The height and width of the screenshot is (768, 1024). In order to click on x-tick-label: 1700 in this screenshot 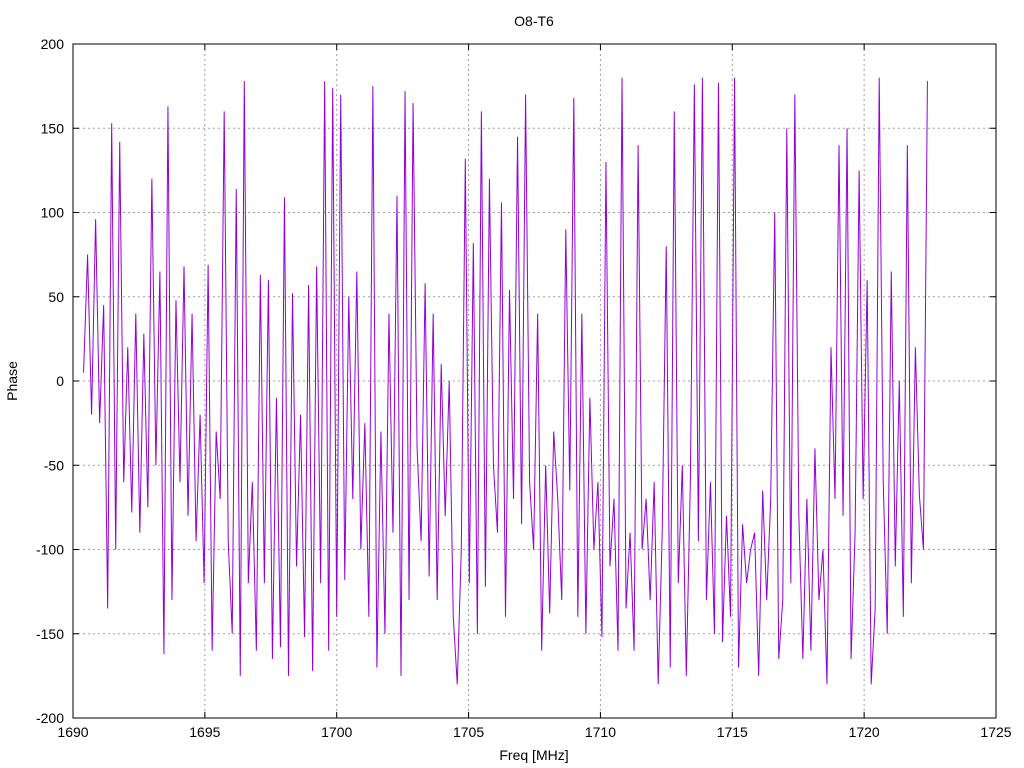, I will do `click(336, 732)`.